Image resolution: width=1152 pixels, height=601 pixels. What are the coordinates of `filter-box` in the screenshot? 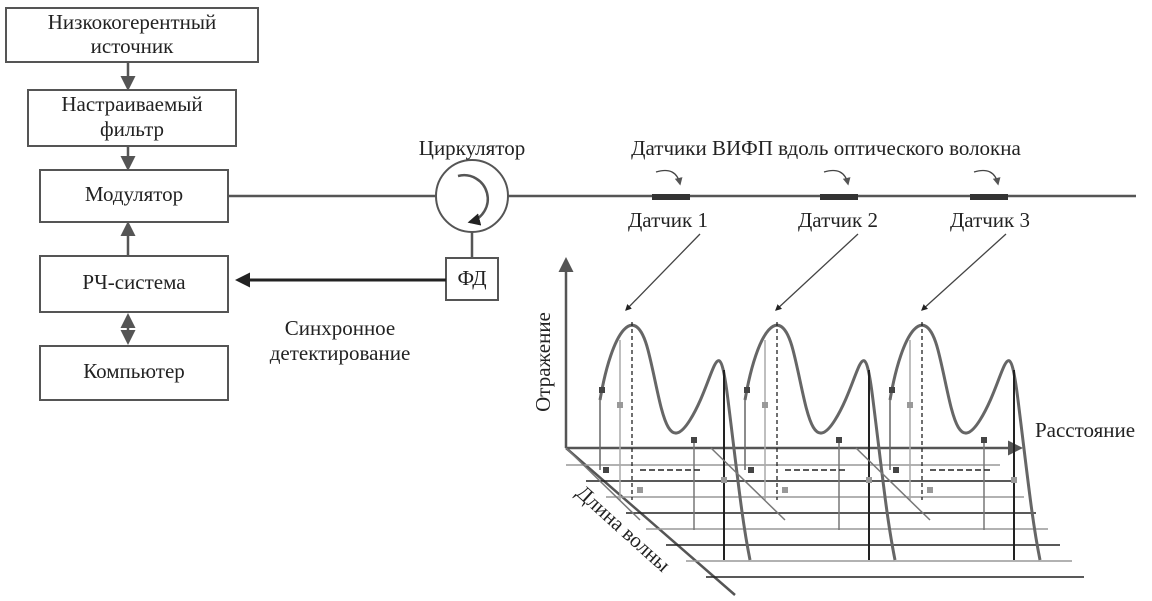 It's located at (132, 118).